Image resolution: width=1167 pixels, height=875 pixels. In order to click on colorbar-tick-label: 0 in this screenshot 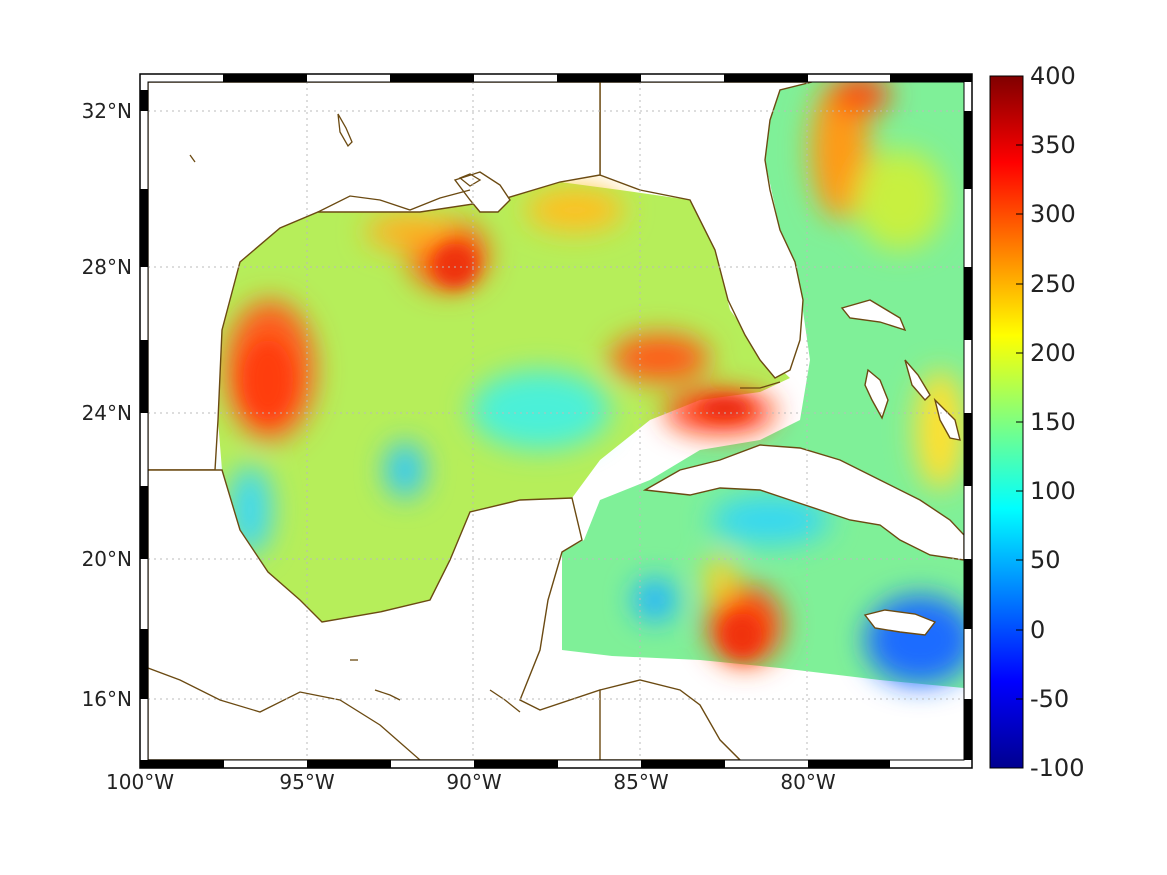, I will do `click(1037, 630)`.